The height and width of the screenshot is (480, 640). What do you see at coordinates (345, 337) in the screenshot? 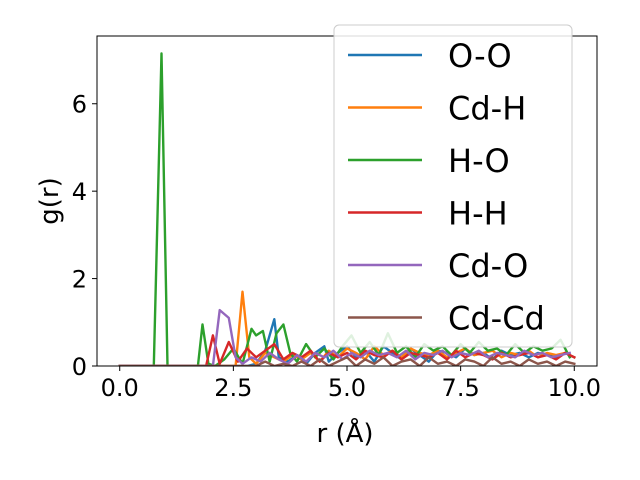
I see `series-line-cd-o` at bounding box center [345, 337].